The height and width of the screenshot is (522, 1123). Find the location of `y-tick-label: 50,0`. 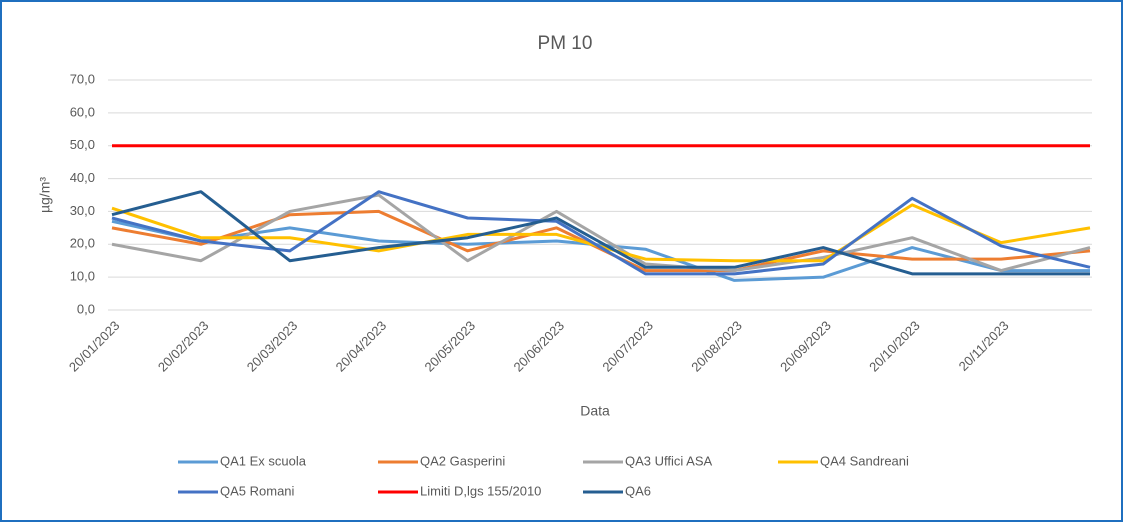

y-tick-label: 50,0 is located at coordinates (82, 144).